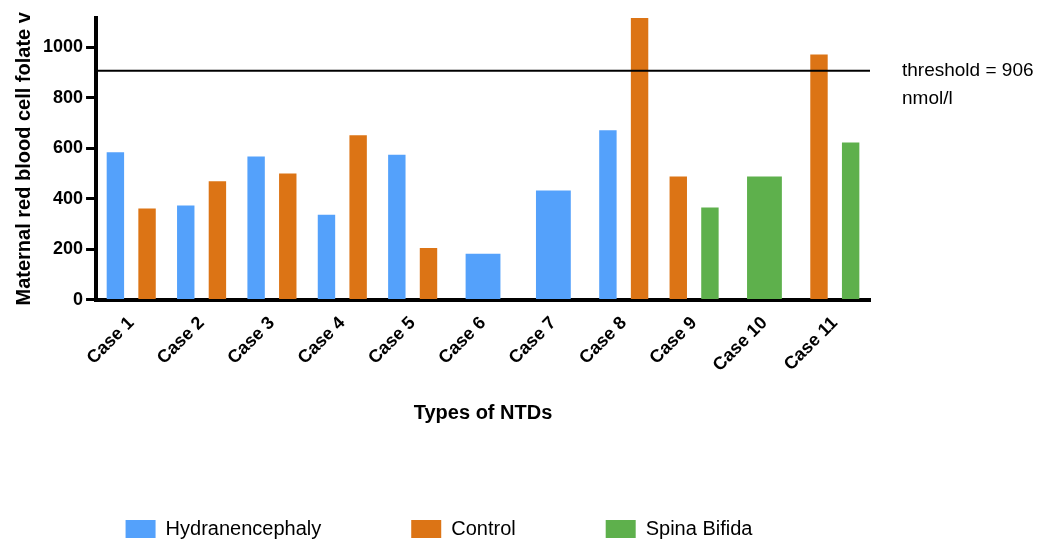 The width and height of the screenshot is (1060, 559). I want to click on legend-label: Control, so click(483, 527).